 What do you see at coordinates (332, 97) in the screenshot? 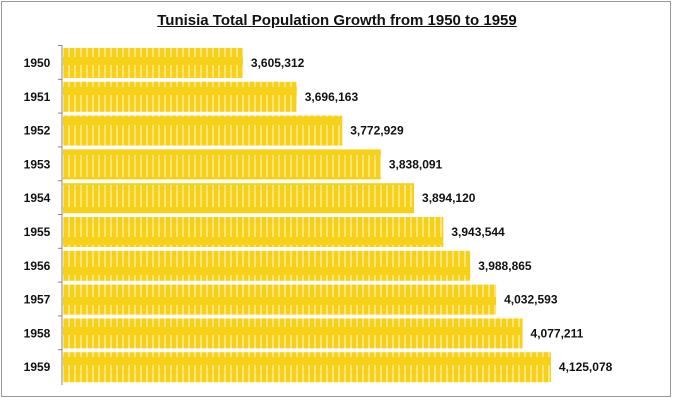
I see `data-label: 3,696,163` at bounding box center [332, 97].